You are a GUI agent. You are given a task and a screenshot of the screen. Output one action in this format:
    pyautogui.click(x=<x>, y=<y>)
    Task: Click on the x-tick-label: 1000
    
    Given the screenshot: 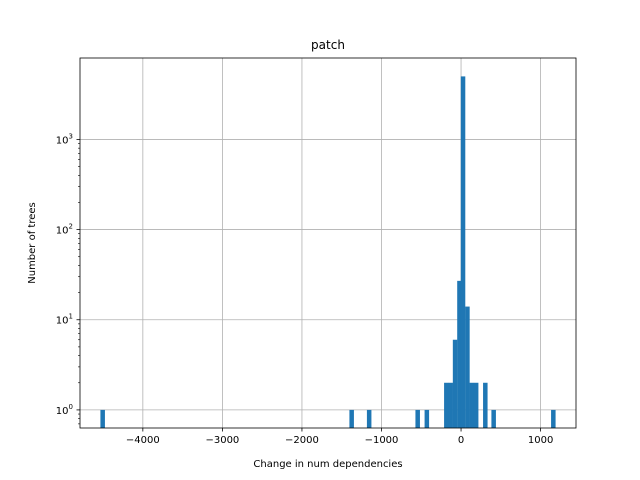 What is the action you would take?
    pyautogui.click(x=540, y=440)
    